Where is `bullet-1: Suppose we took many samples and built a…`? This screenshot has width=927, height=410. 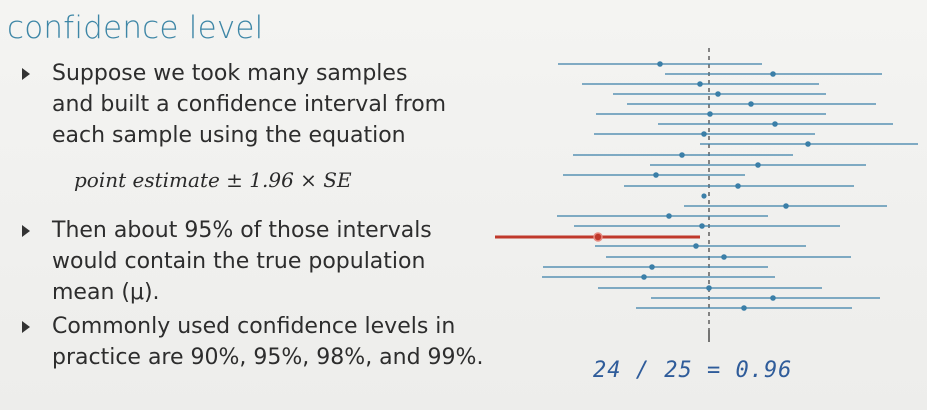 bullet-1: Suppose we took many samples and built a… is located at coordinates (234, 104).